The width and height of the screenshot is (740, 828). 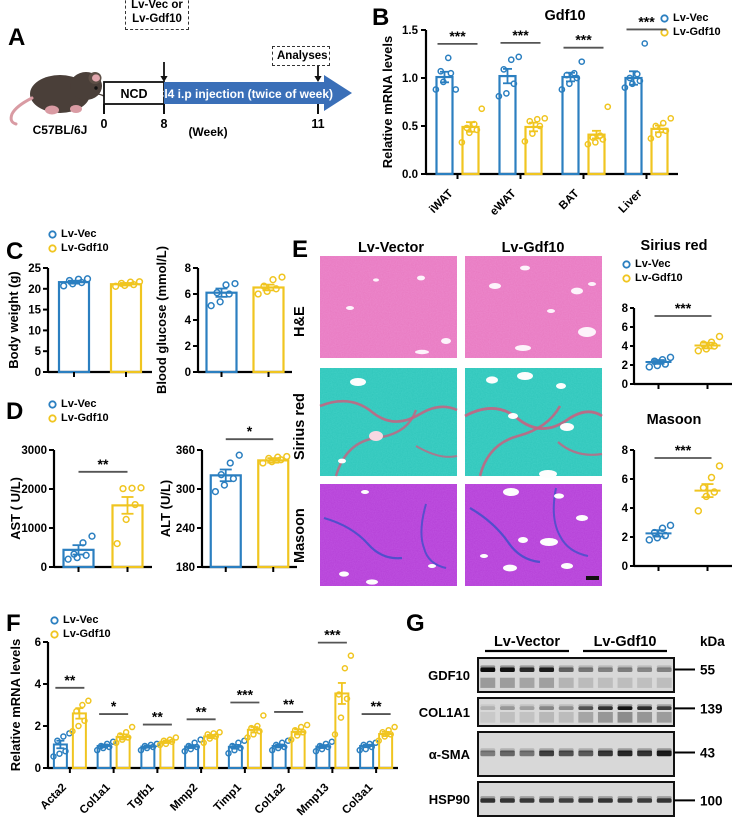 I want to click on svg-text: 180, so click(x=185, y=568).